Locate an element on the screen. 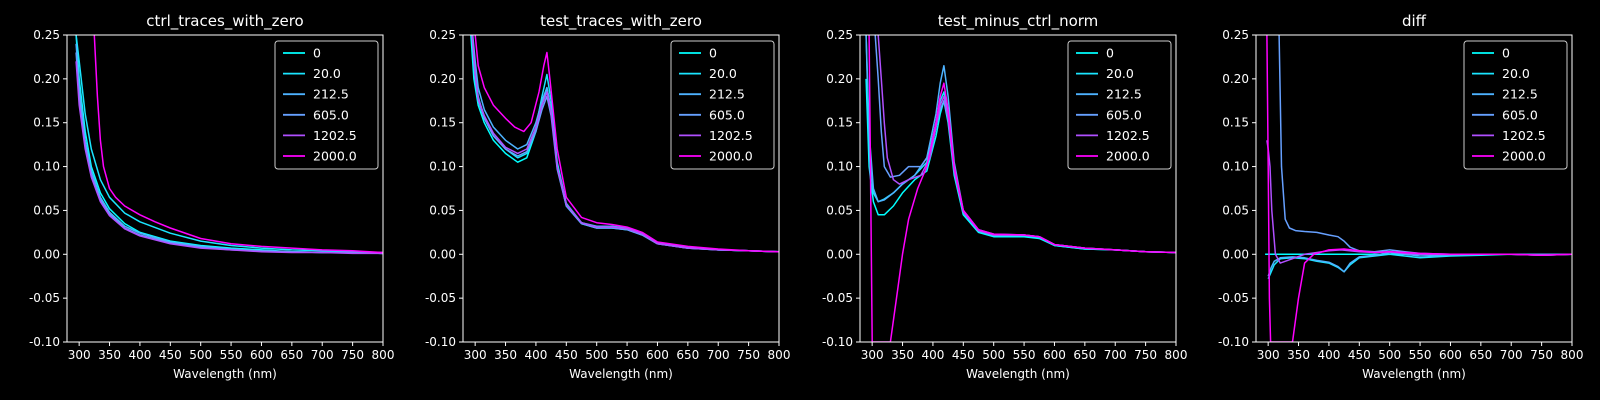  legend-label: 2000.0 is located at coordinates (1524, 156).